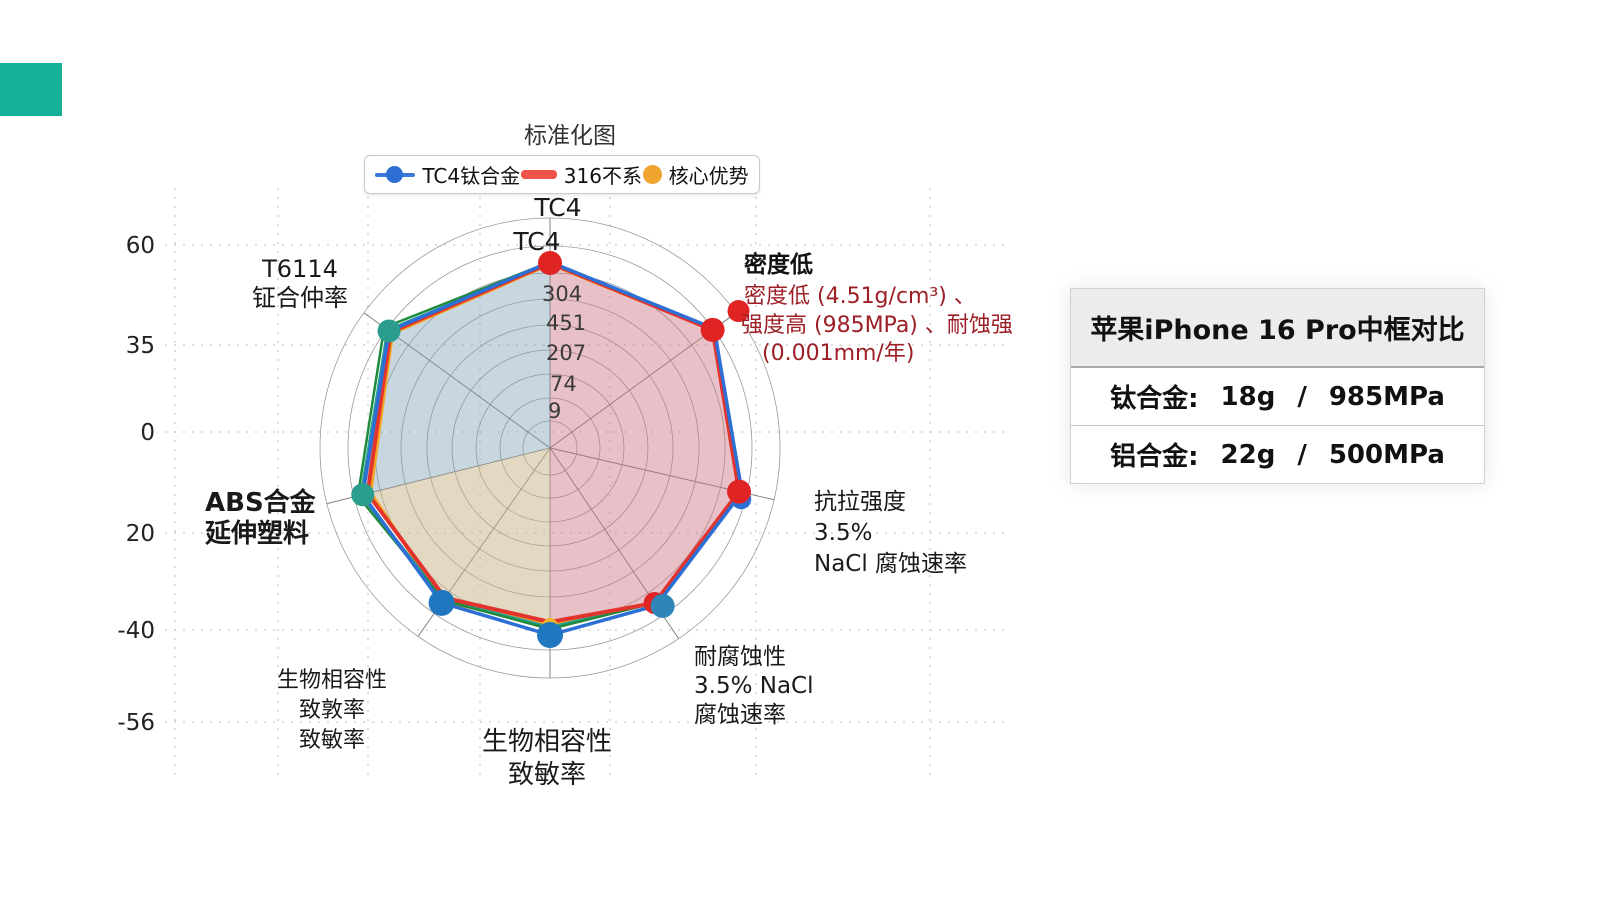 The image size is (1600, 898). I want to click on legend-item-tc4: TC4钛合金, so click(447, 174).